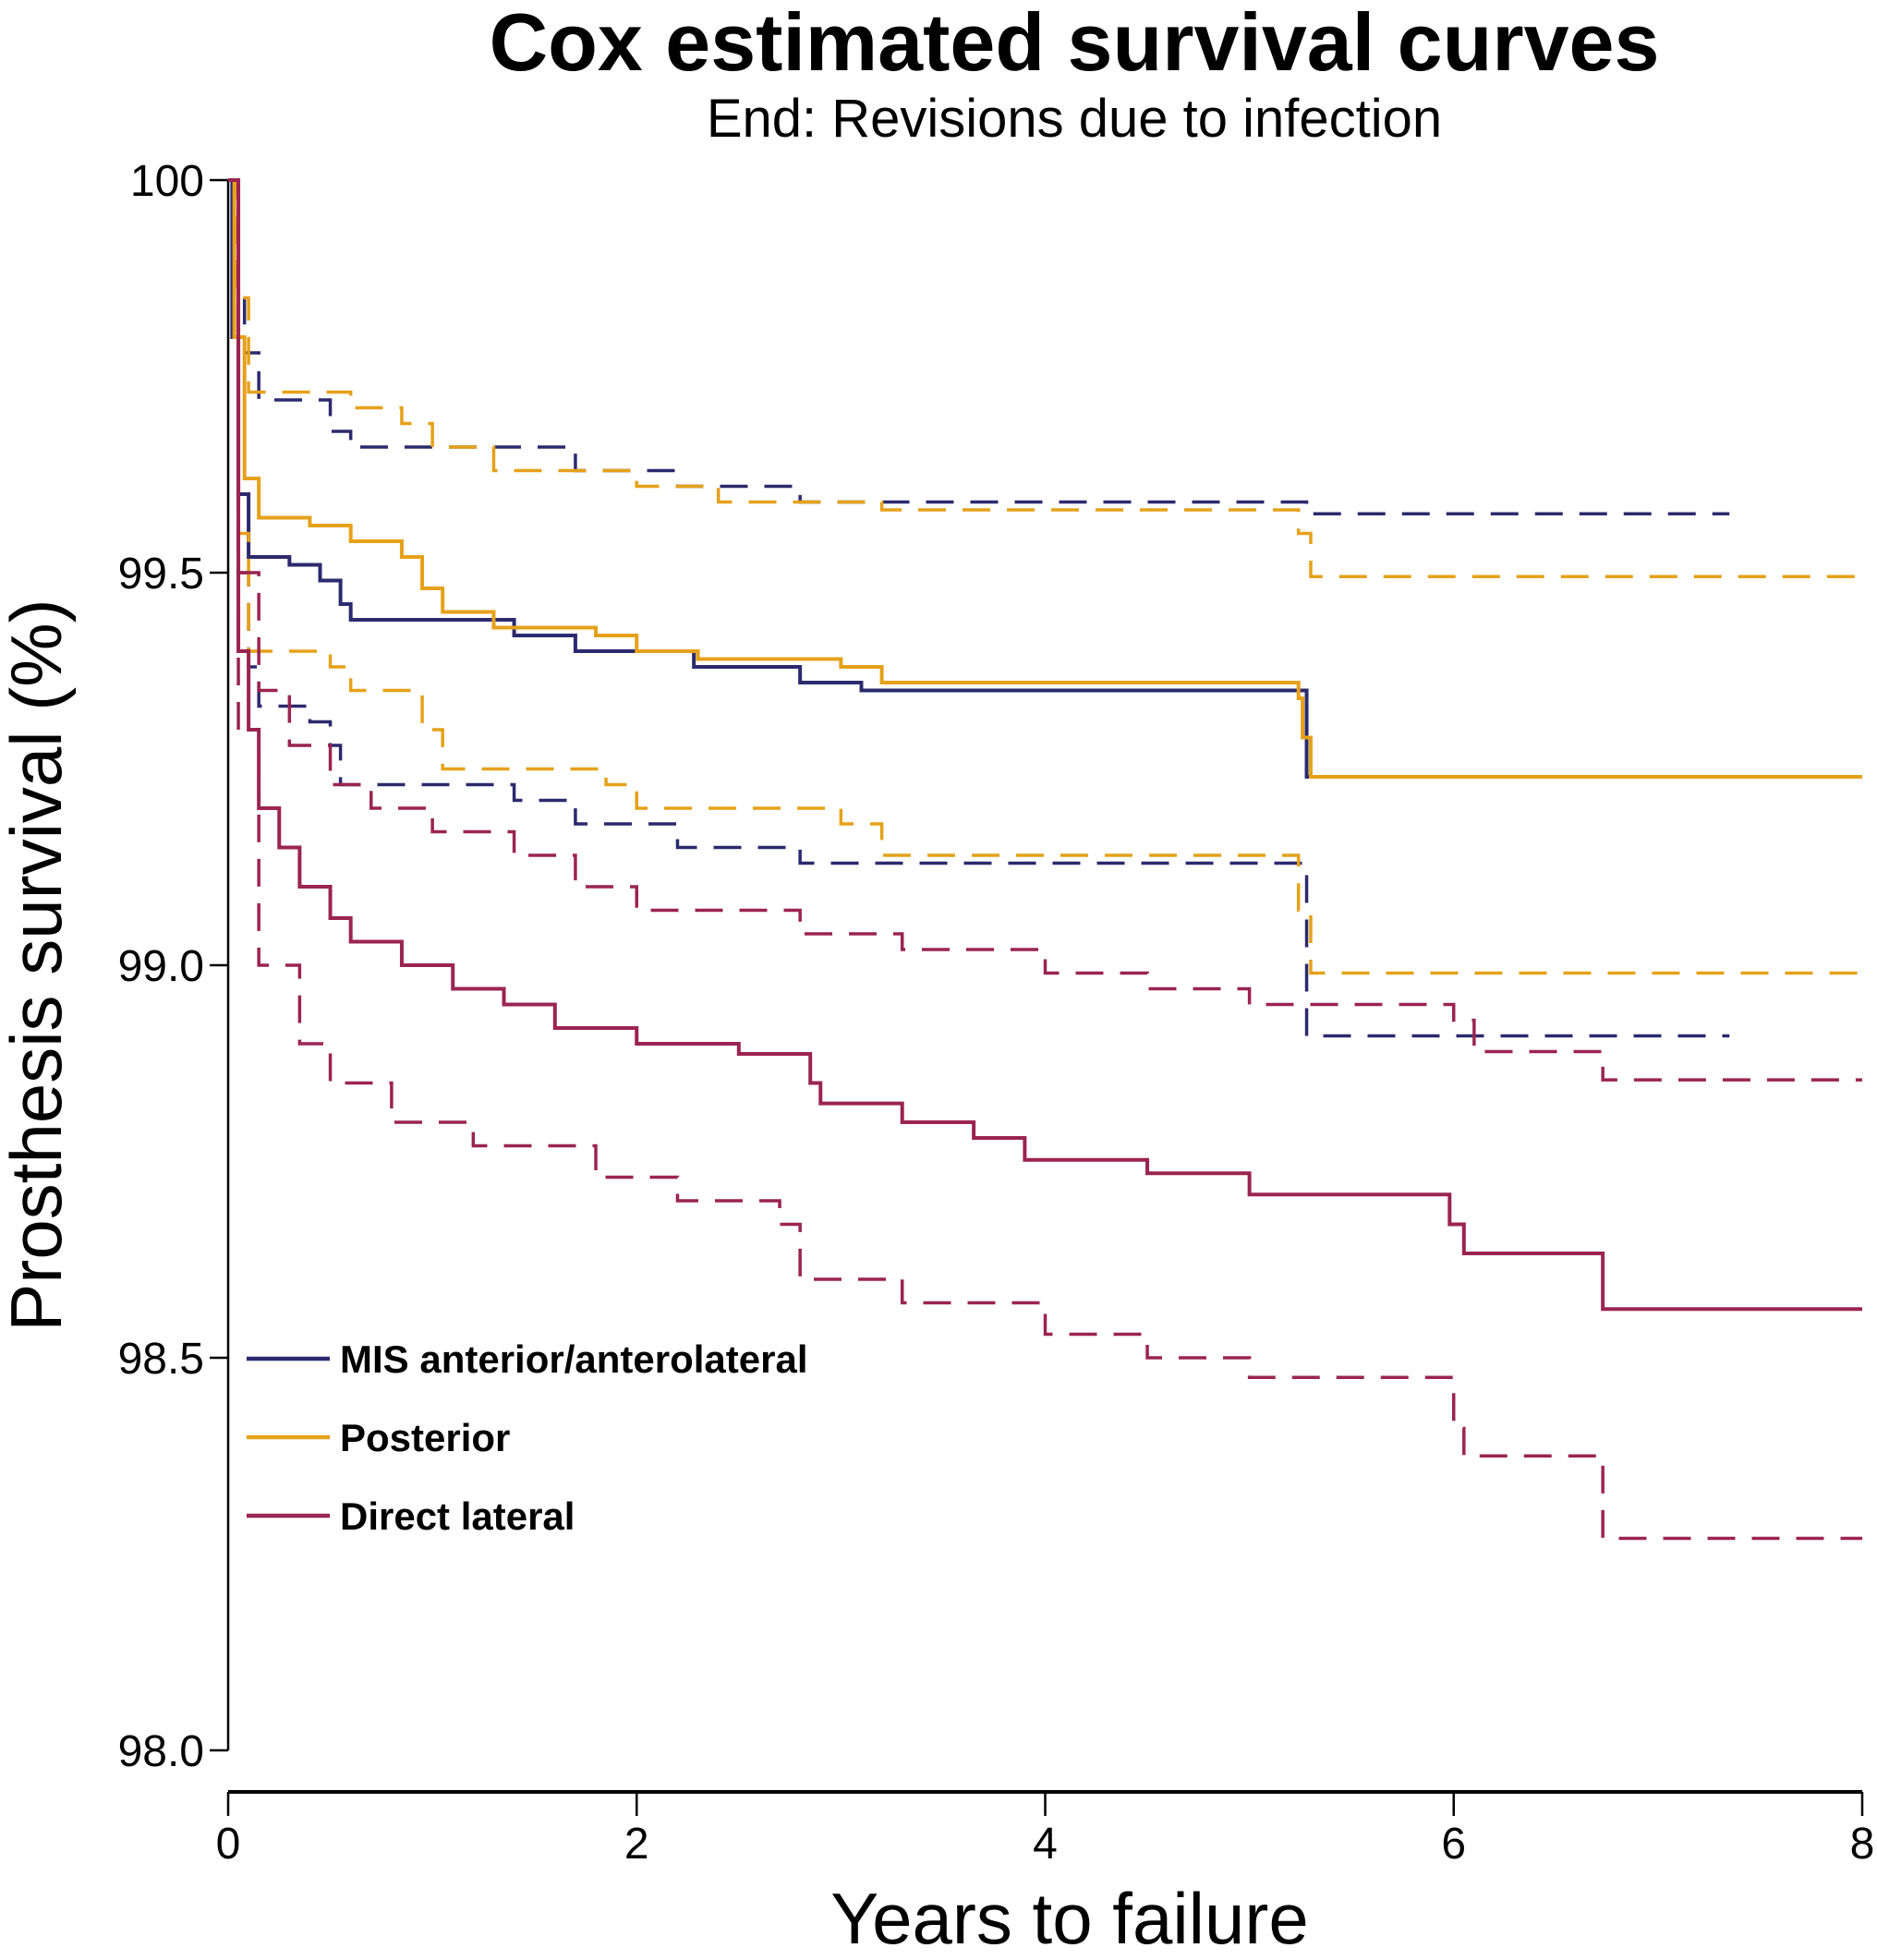 The width and height of the screenshot is (1877, 1960). Describe the element at coordinates (229, 1844) in the screenshot. I see `x-tick-label: 0` at that location.